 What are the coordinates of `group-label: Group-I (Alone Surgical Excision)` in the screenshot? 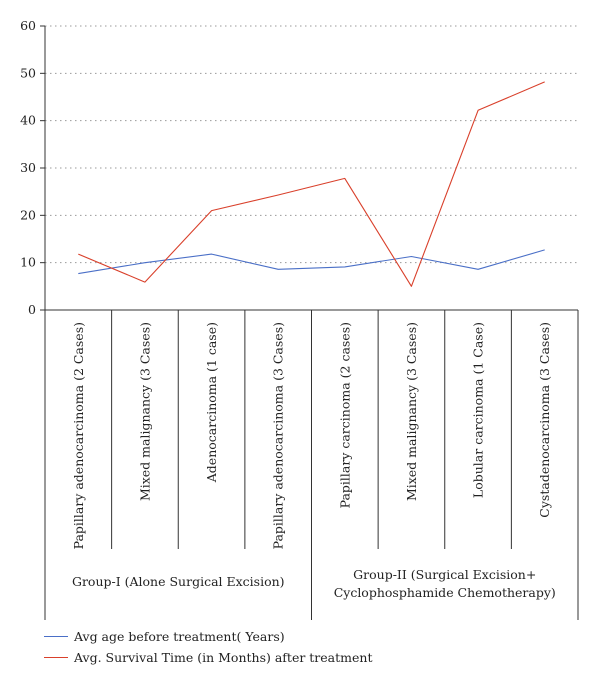 It's located at (178, 581).